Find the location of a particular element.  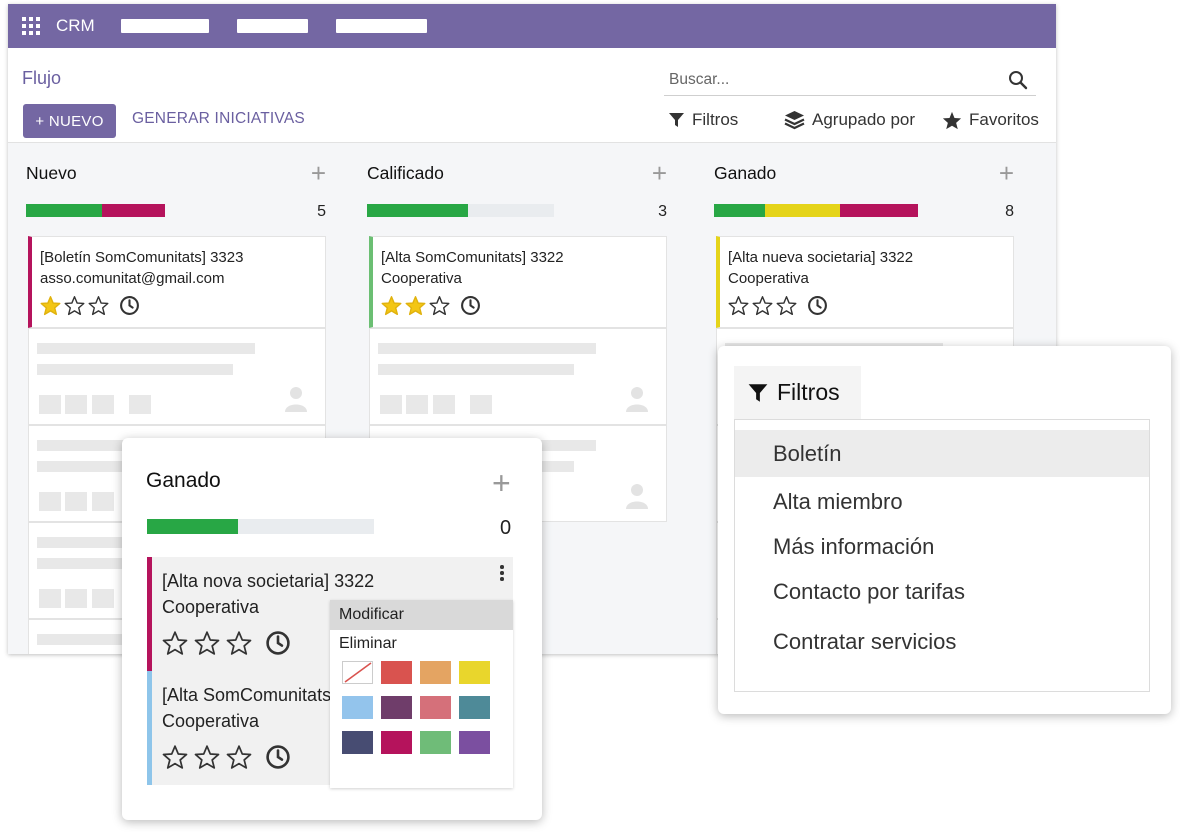

filters-tab: Filtros is located at coordinates (797, 392).